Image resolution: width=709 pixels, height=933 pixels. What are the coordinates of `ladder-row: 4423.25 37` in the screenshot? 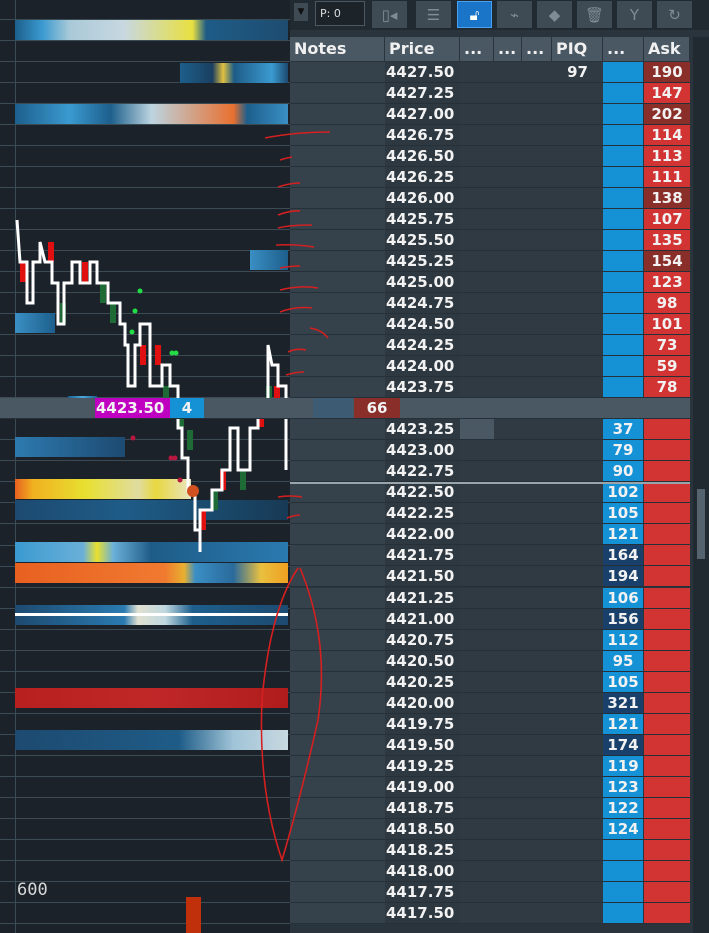 It's located at (490, 430).